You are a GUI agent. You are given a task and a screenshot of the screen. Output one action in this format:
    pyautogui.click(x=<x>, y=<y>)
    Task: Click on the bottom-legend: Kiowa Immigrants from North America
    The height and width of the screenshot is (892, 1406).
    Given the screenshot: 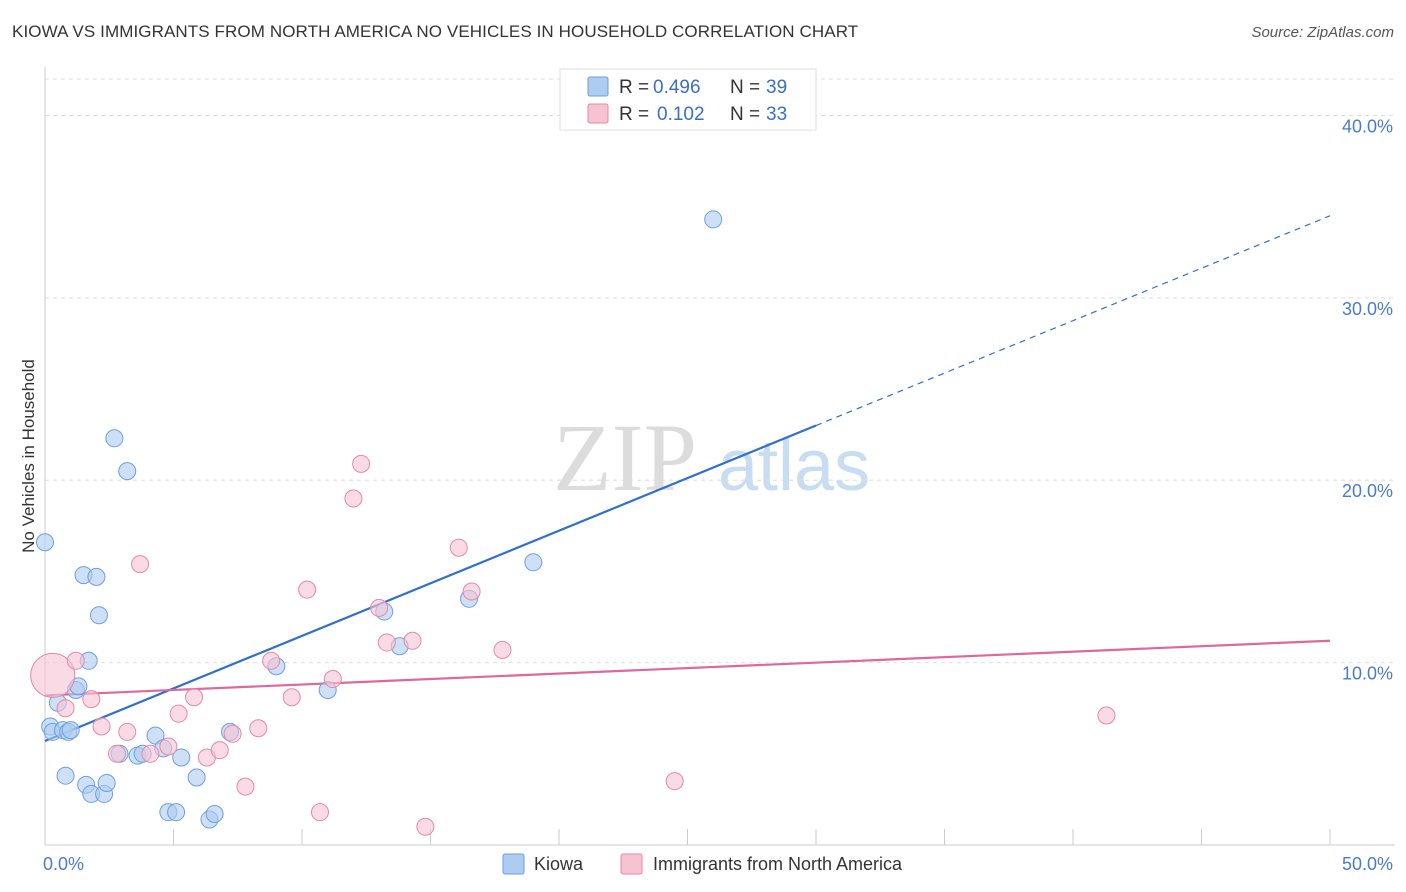 What is the action you would take?
    pyautogui.click(x=702, y=864)
    